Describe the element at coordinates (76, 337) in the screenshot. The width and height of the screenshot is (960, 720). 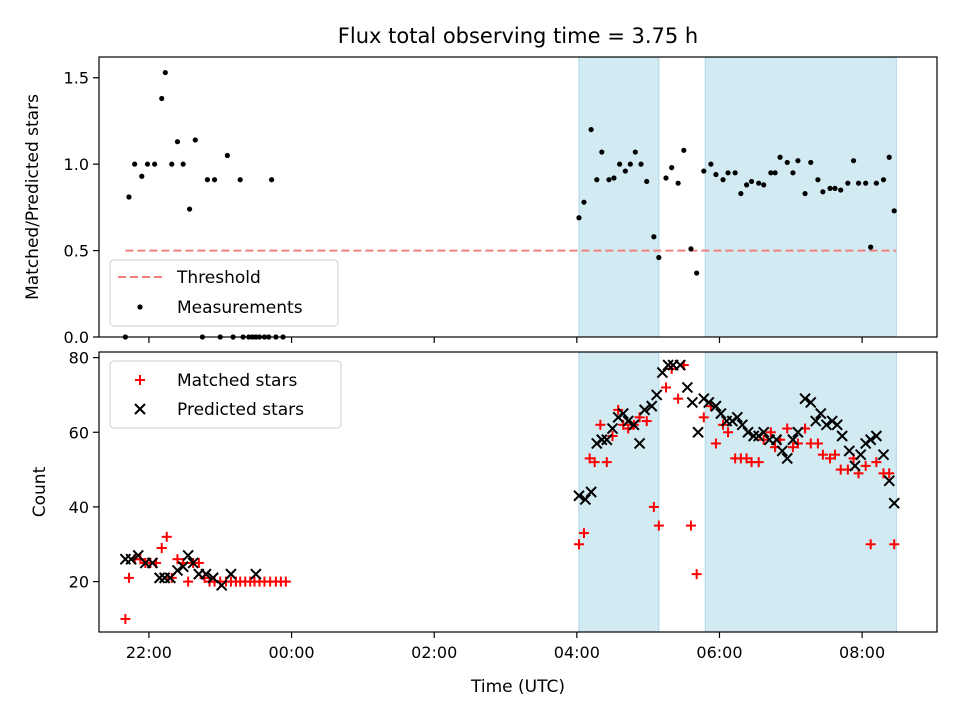
I see `y-tick-label: 0.0` at that location.